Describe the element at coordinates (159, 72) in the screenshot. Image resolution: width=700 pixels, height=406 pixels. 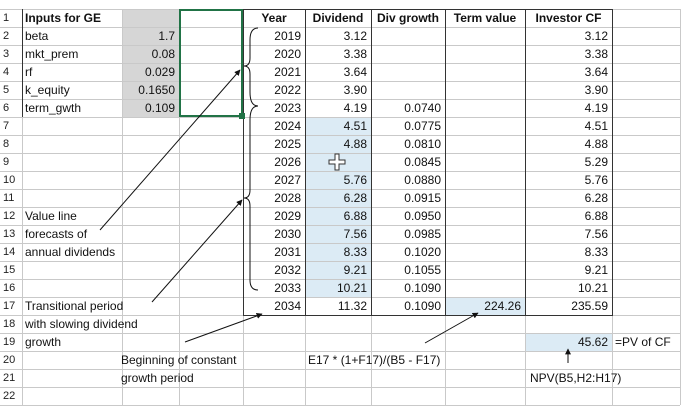
I see `input-value: 0.029` at that location.